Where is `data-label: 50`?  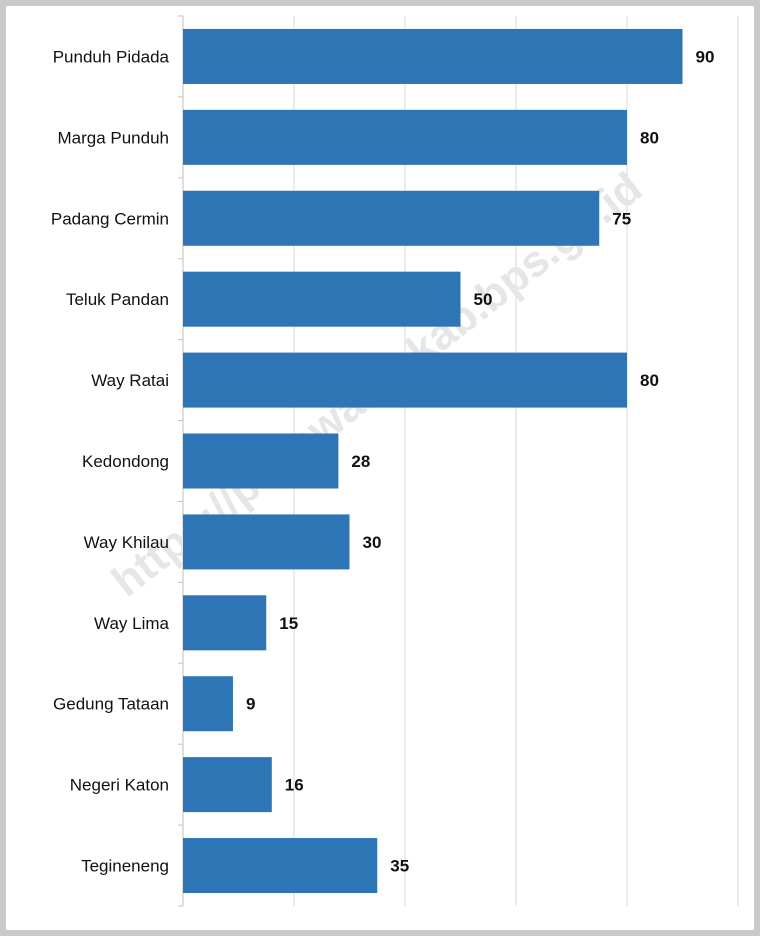
data-label: 50 is located at coordinates (483, 299).